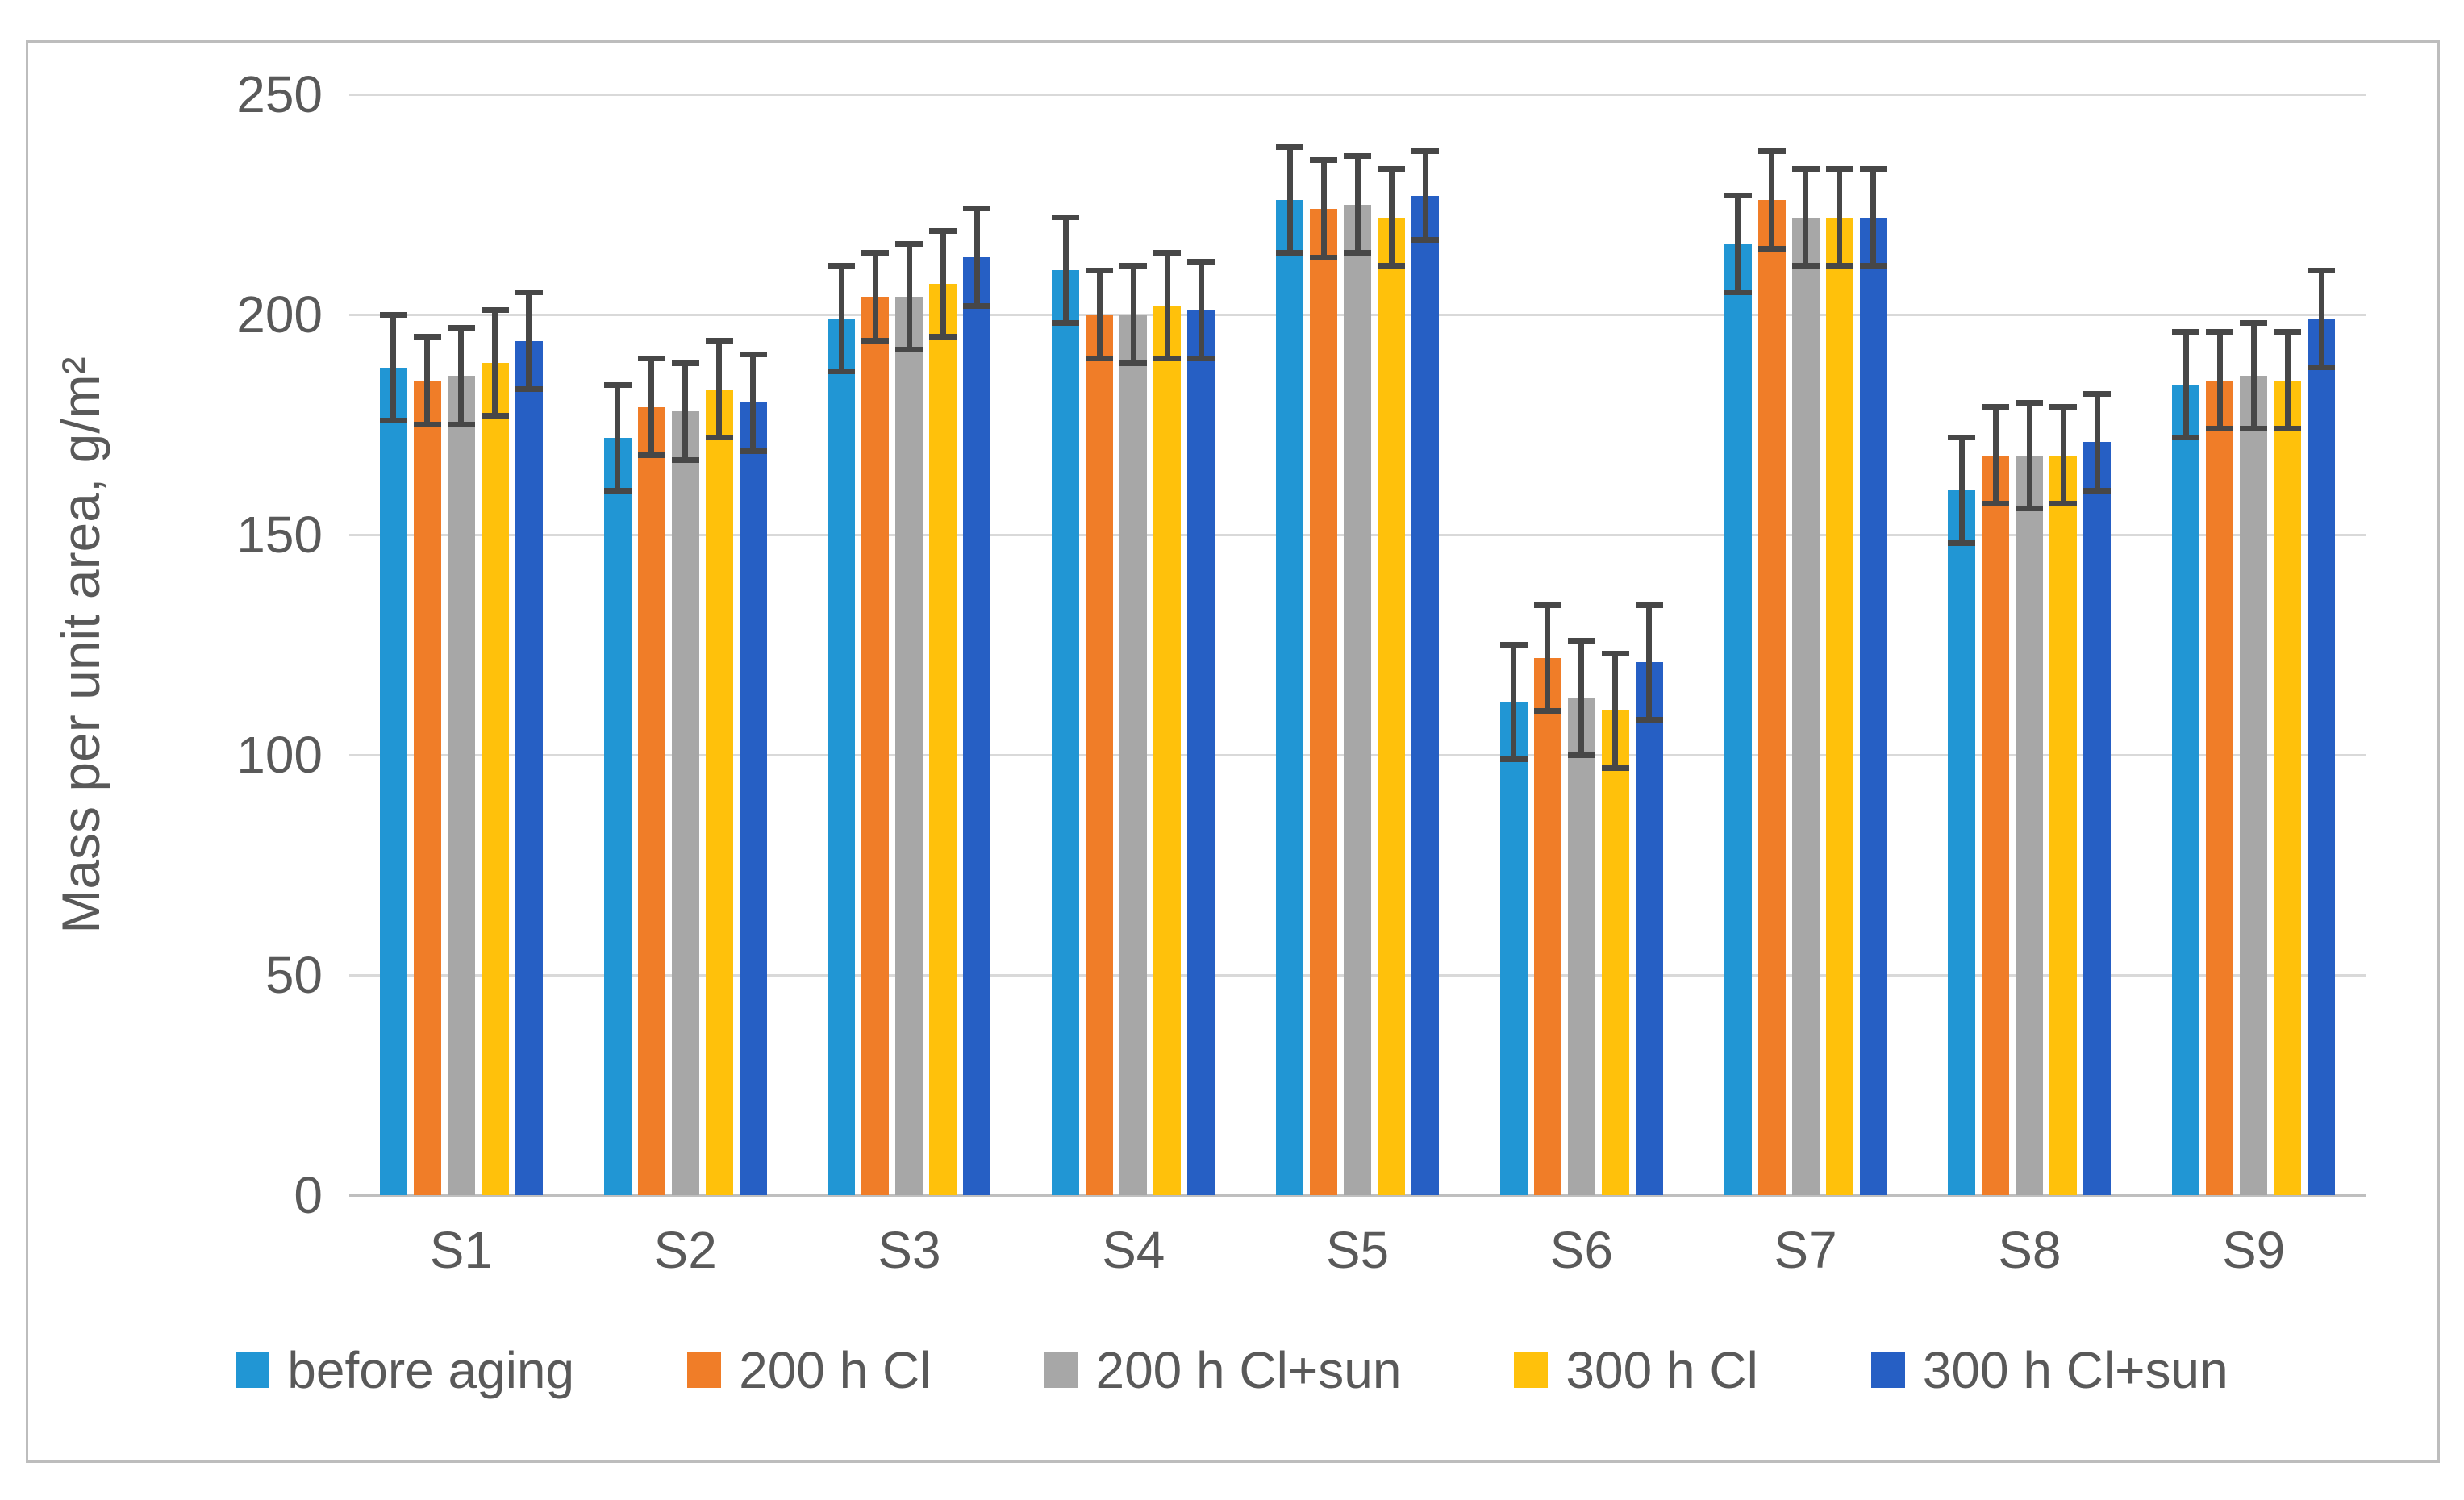 The height and width of the screenshot is (1500, 2464). Describe the element at coordinates (1962, 842) in the screenshot. I see `bar-S8-before aging` at that location.